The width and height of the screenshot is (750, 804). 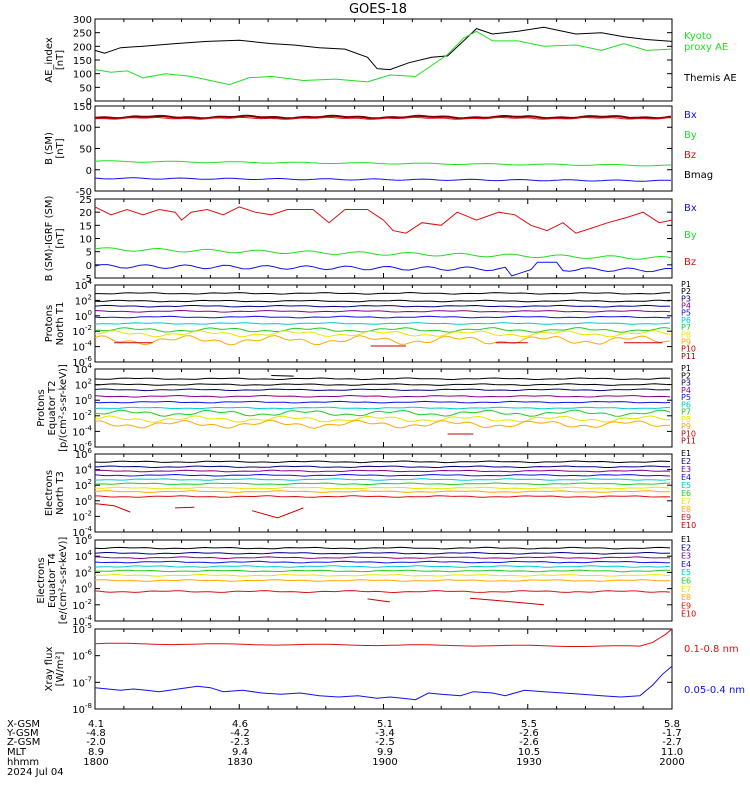 I want to click on y-axis-label: Equator T4, so click(x=52, y=580).